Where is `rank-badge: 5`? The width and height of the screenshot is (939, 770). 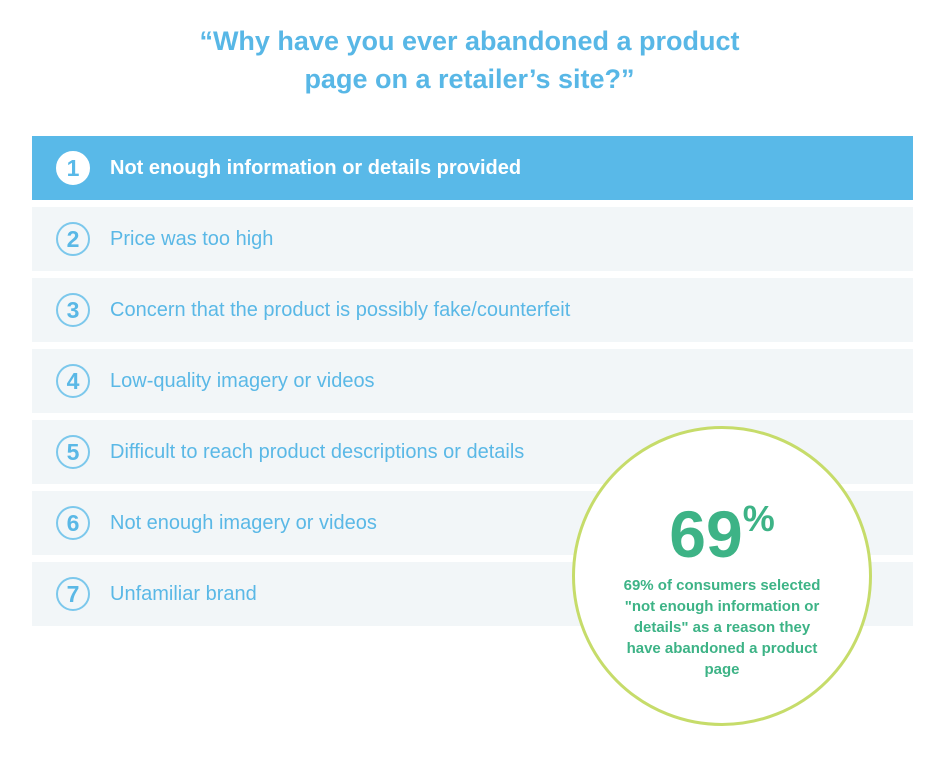 rank-badge: 5 is located at coordinates (73, 452).